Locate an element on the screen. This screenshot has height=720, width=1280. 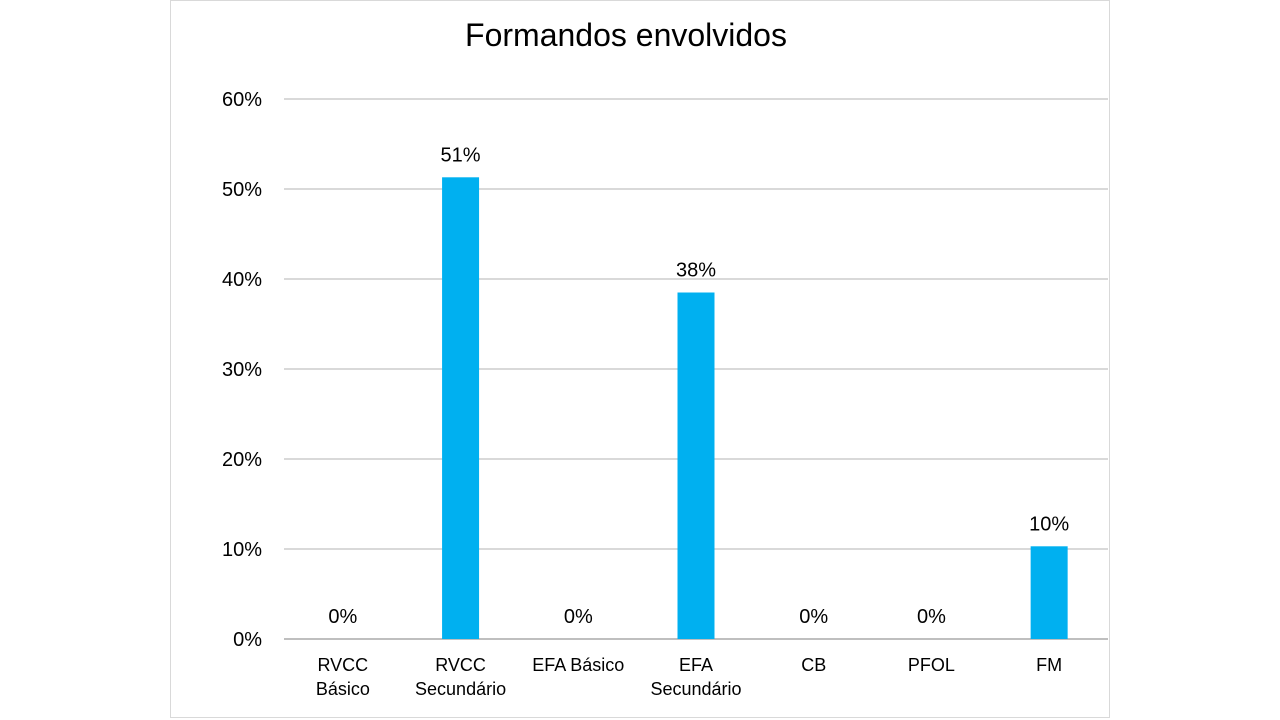
x-category-label: RVCC Secundário is located at coordinates (460, 677).